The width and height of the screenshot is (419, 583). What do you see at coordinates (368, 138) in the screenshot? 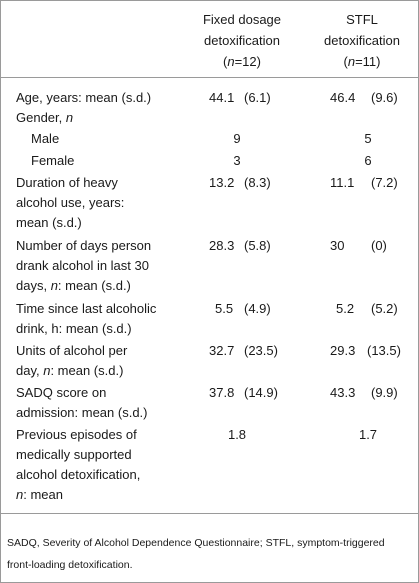
I see `cell-stfl-count: 5` at bounding box center [368, 138].